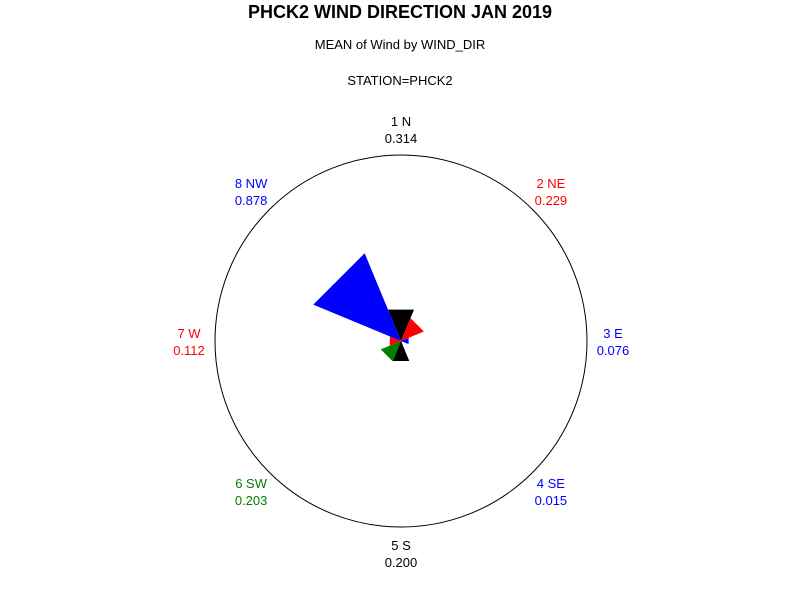 This screenshot has width=800, height=600. I want to click on direction-value-2-ne: 0.229, so click(551, 200).